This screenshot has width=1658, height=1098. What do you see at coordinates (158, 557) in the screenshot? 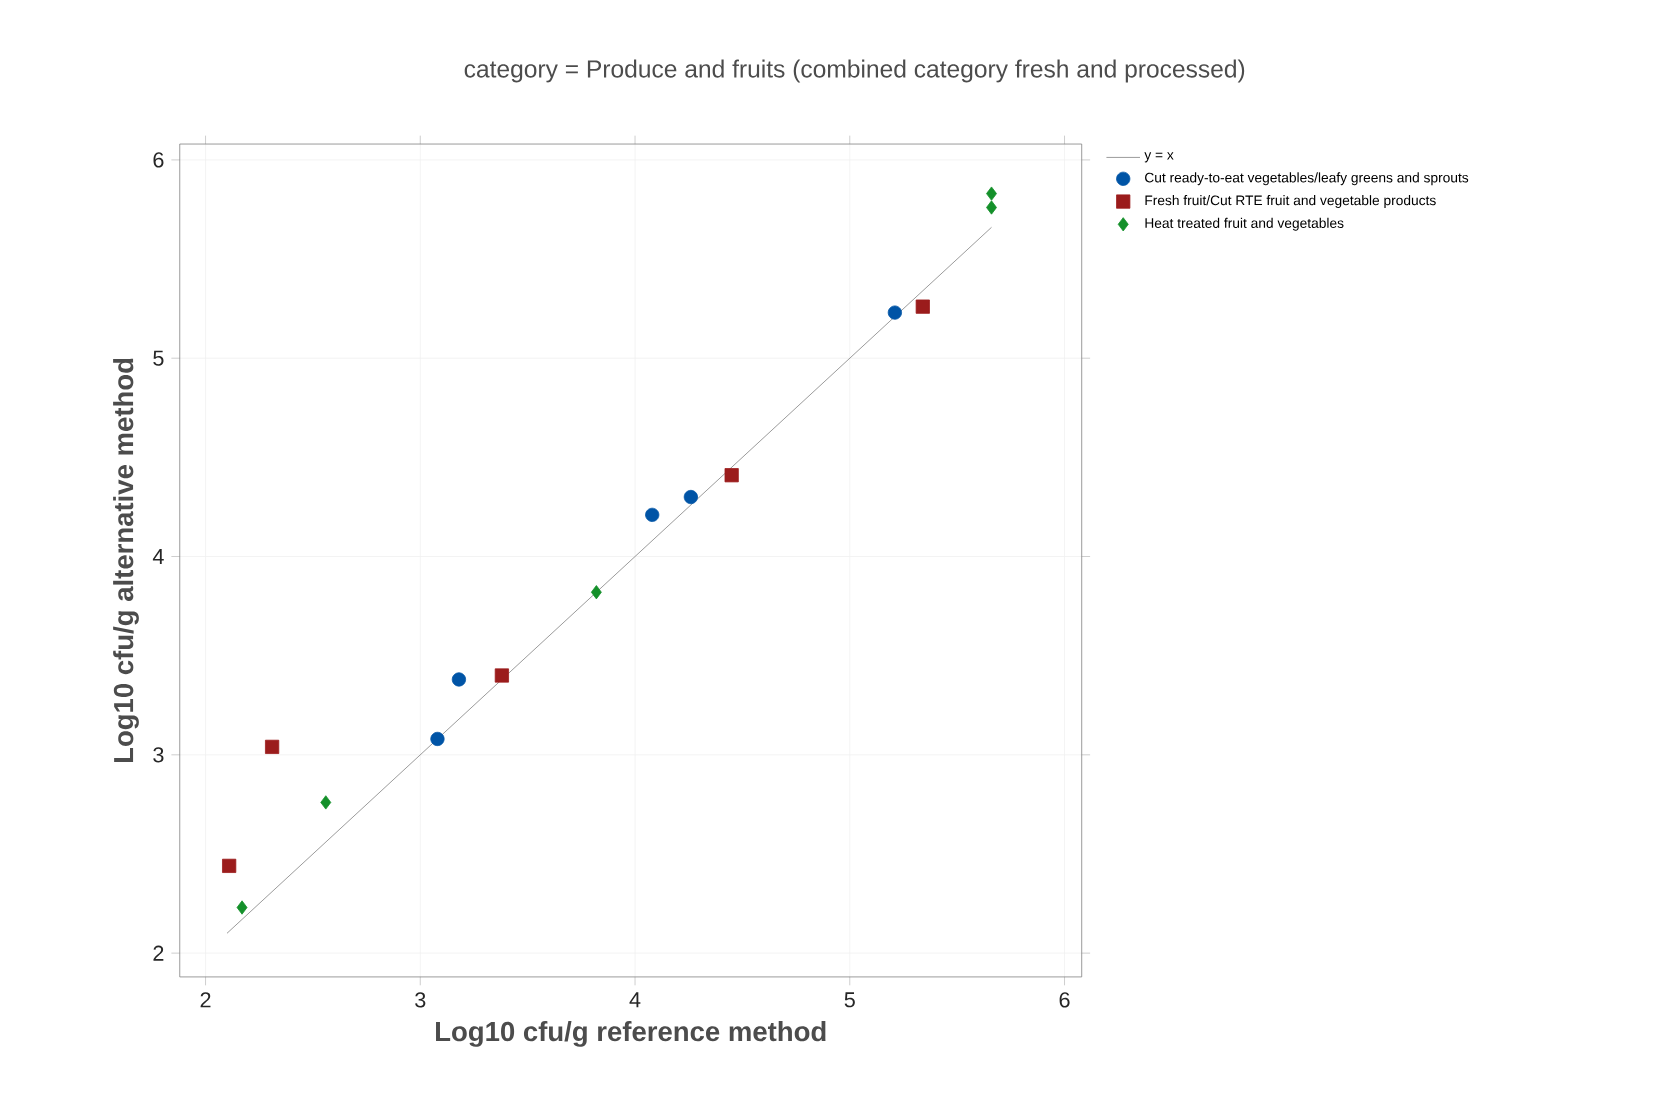
I see `y-tick-label: 4` at bounding box center [158, 557].